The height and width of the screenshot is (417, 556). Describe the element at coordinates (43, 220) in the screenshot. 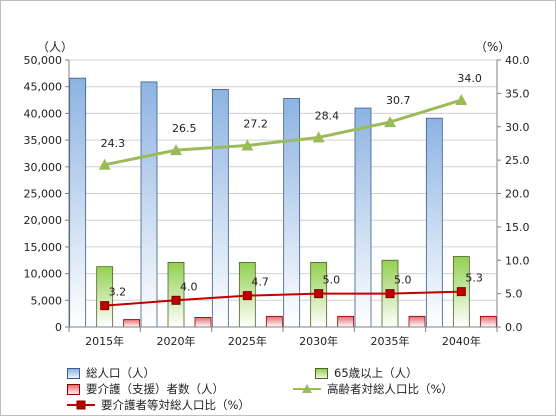

I see `y-left-tick-label: 20,000` at that location.